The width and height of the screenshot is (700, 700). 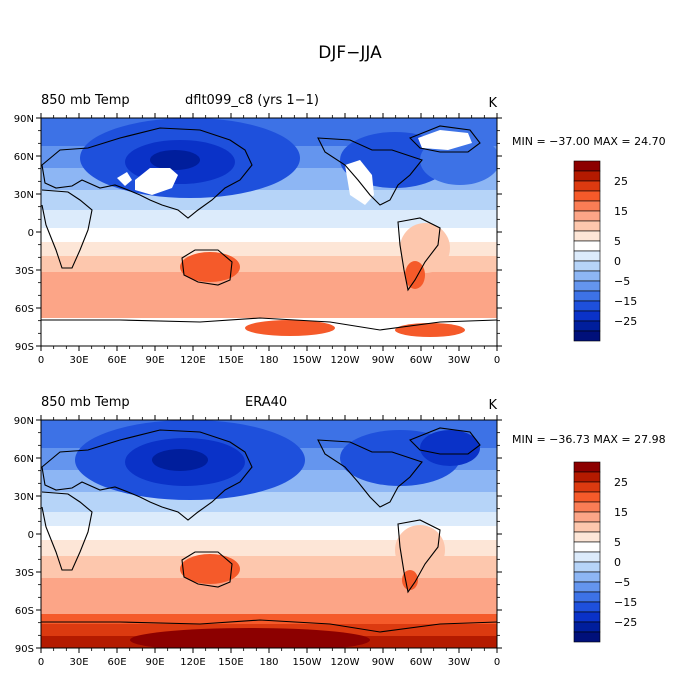 What do you see at coordinates (266, 402) in the screenshot?
I see `panel-case-title: ERA40` at bounding box center [266, 402].